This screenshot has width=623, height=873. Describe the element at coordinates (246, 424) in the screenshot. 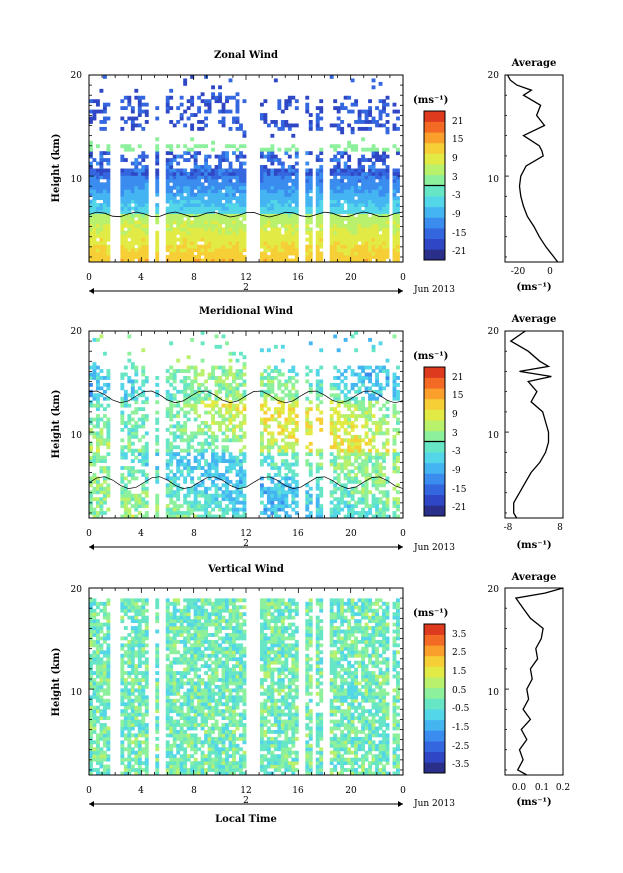

I see `meridional-wind-heatmap` at that location.